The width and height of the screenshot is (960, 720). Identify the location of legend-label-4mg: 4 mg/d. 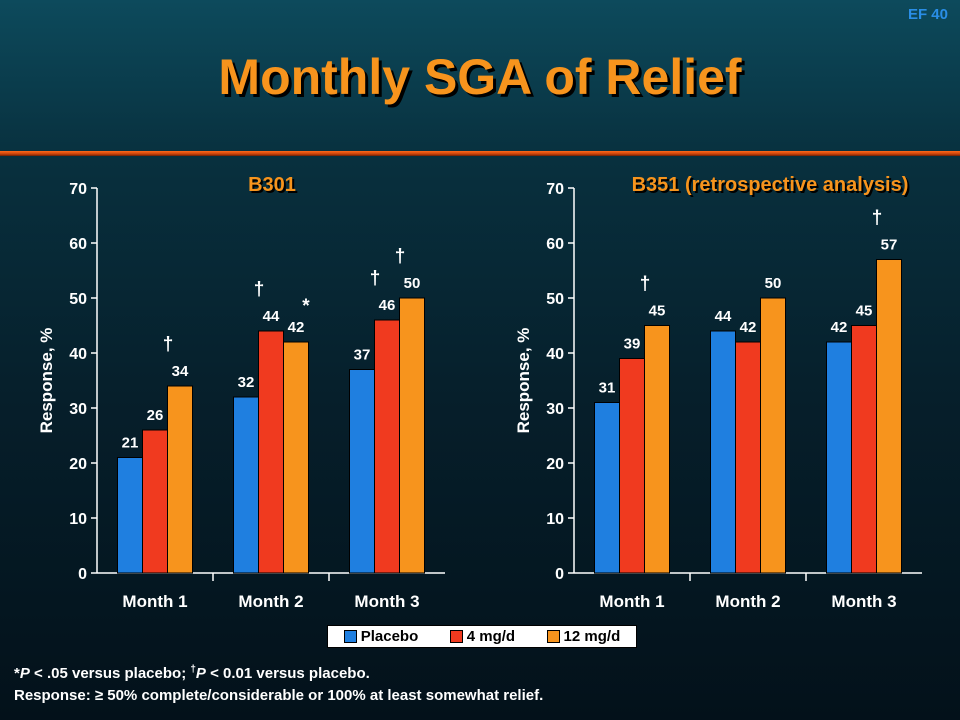
(491, 636).